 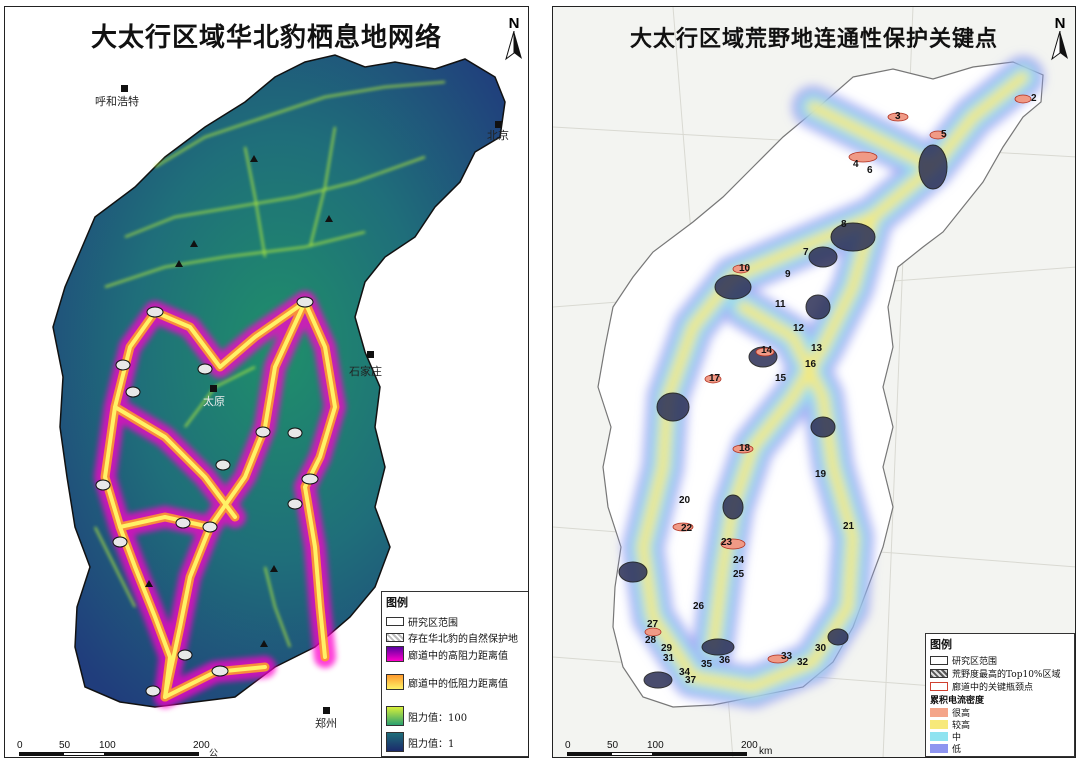 I want to click on city-label: 太原, so click(x=214, y=401).